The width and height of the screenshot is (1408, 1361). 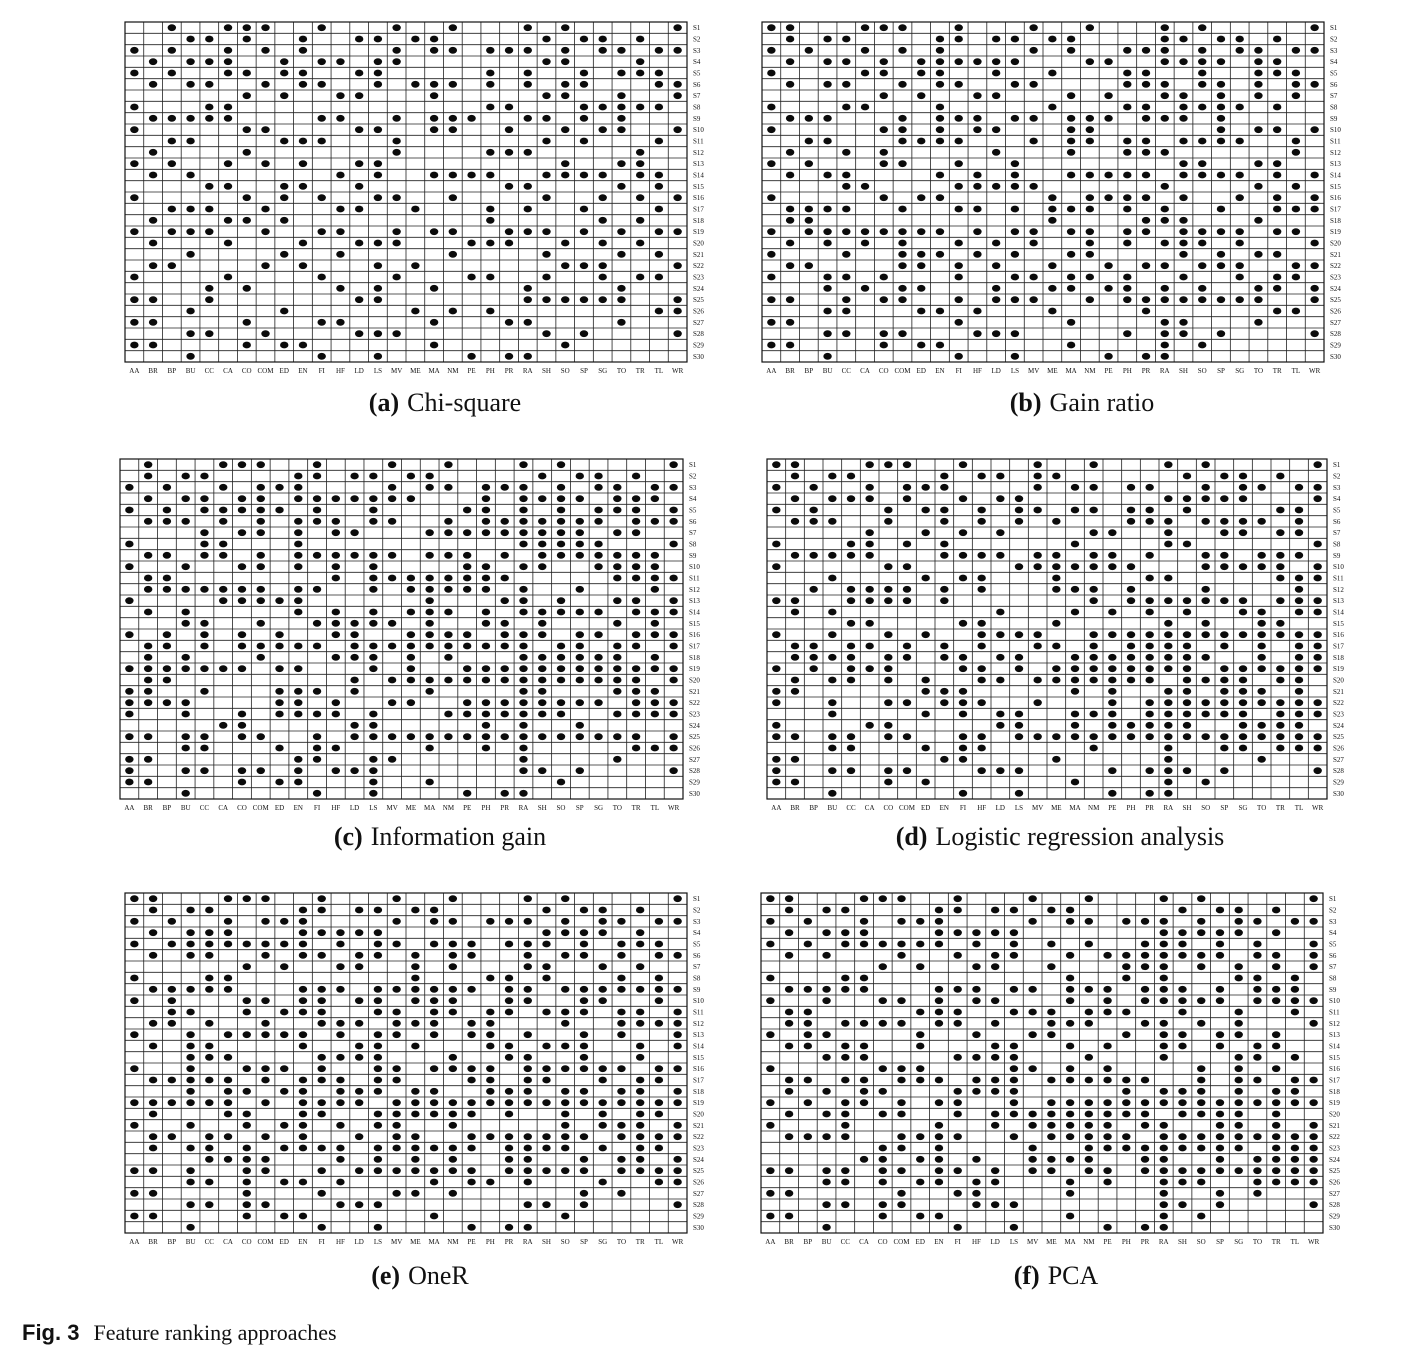 What do you see at coordinates (659, 944) in the screenshot?
I see `data-point-S5-TL` at bounding box center [659, 944].